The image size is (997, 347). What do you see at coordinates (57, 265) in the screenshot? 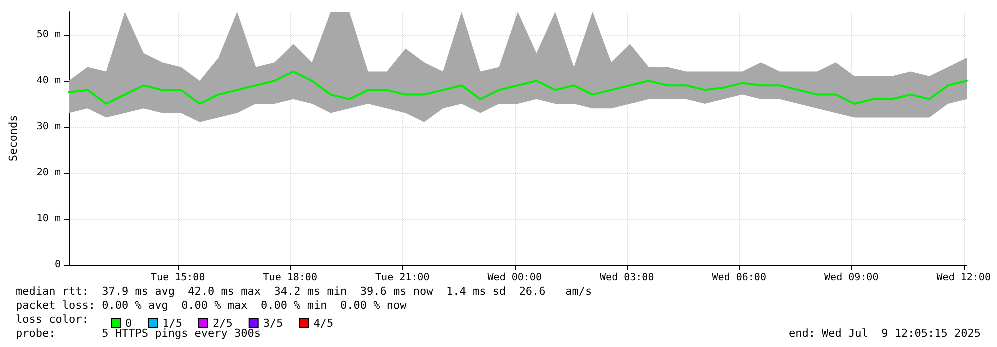
I see `y-tick-label: 0` at bounding box center [57, 265].